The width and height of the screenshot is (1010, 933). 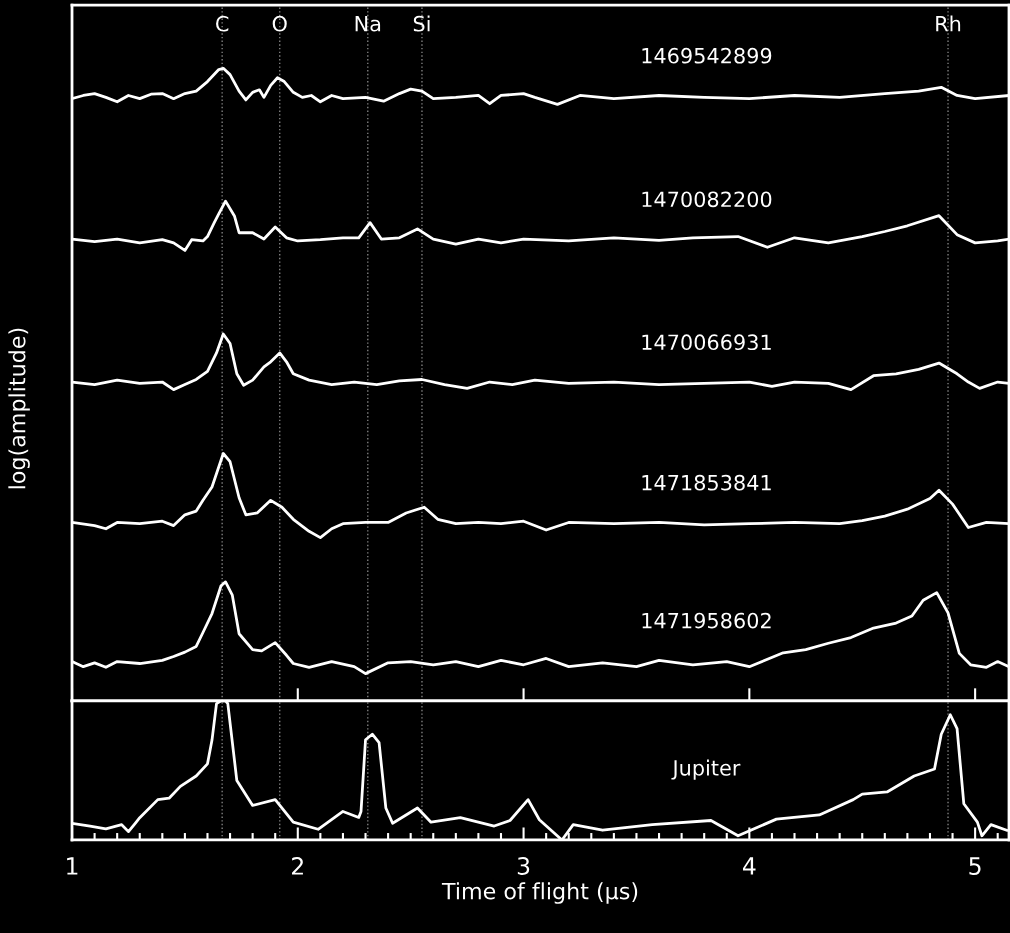 I want to click on y-axis-title: log(amplitude), so click(x=19, y=408).